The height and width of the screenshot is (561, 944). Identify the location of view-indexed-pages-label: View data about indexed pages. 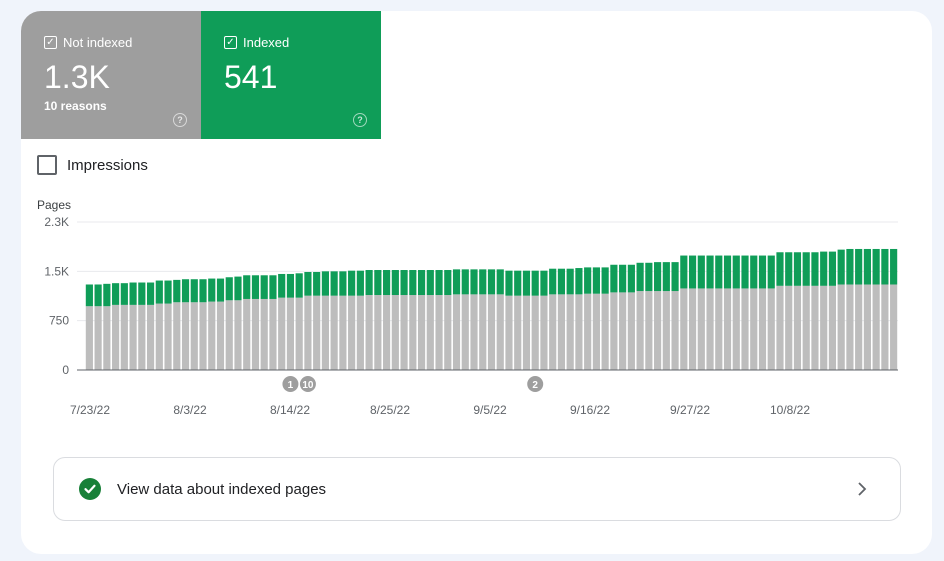
(222, 489).